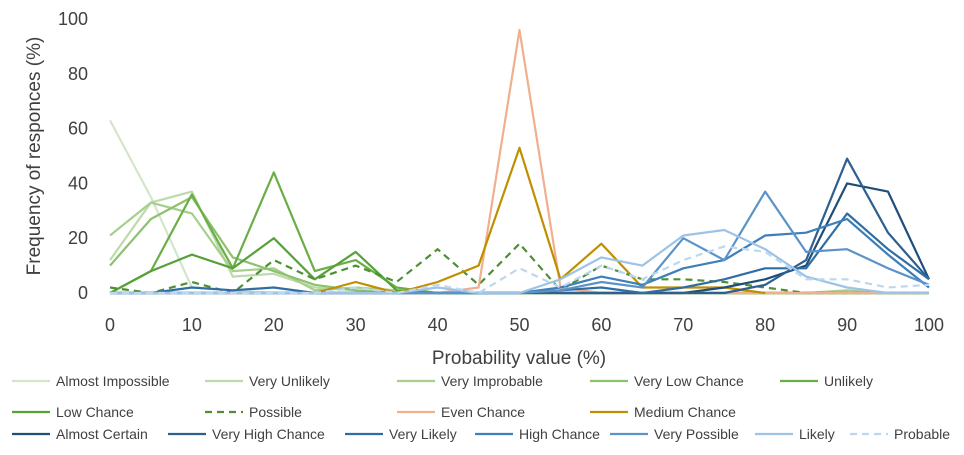 This screenshot has height=455, width=964. Describe the element at coordinates (289, 381) in the screenshot. I see `legend-label-very-unlikely: Very Unlikely` at that location.